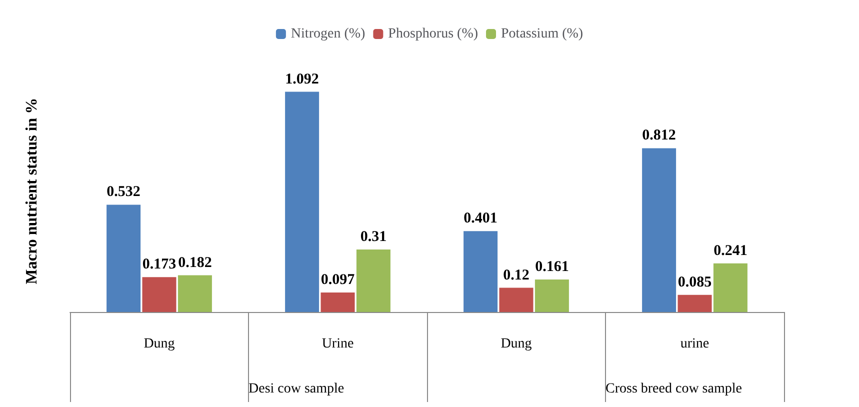 This screenshot has height=407, width=859. Describe the element at coordinates (373, 236) in the screenshot. I see `data-label: 0.31` at that location.